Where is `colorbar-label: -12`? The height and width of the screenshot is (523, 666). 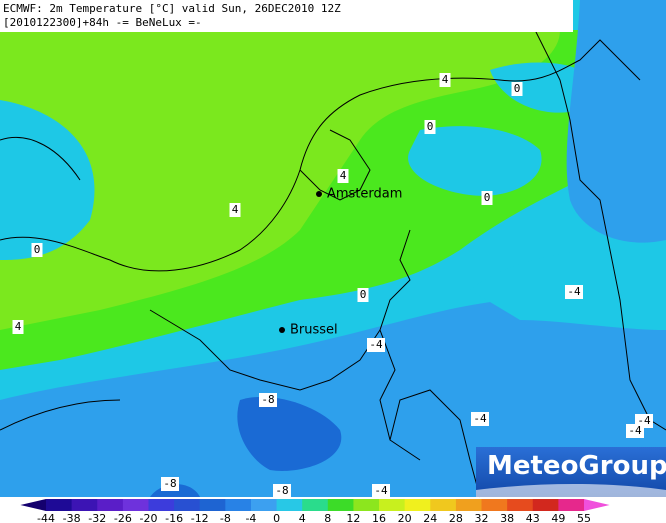 colorbar-label: -12 is located at coordinates (200, 517).